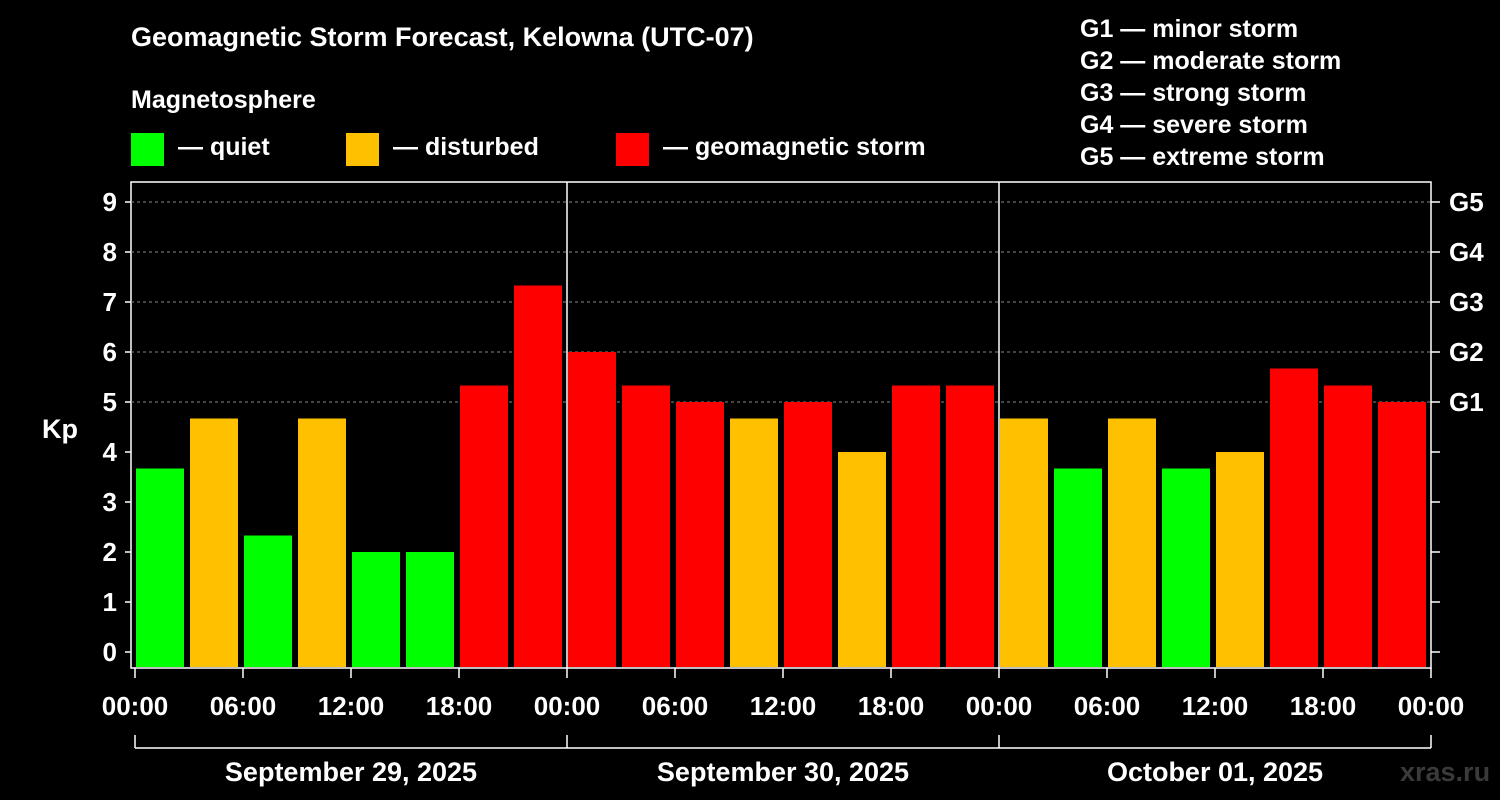  Describe the element at coordinates (110, 552) in the screenshot. I see `y-tick-label-2: 2` at that location.